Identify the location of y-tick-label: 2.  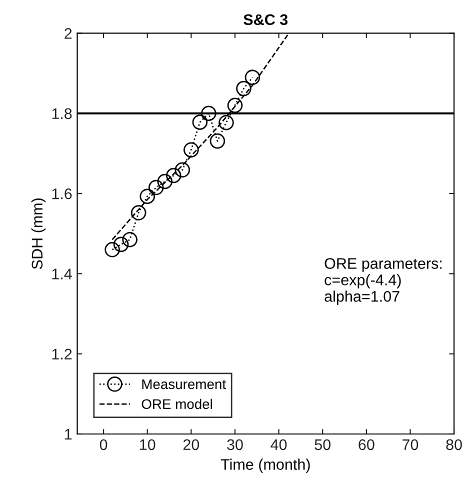
(68, 33).